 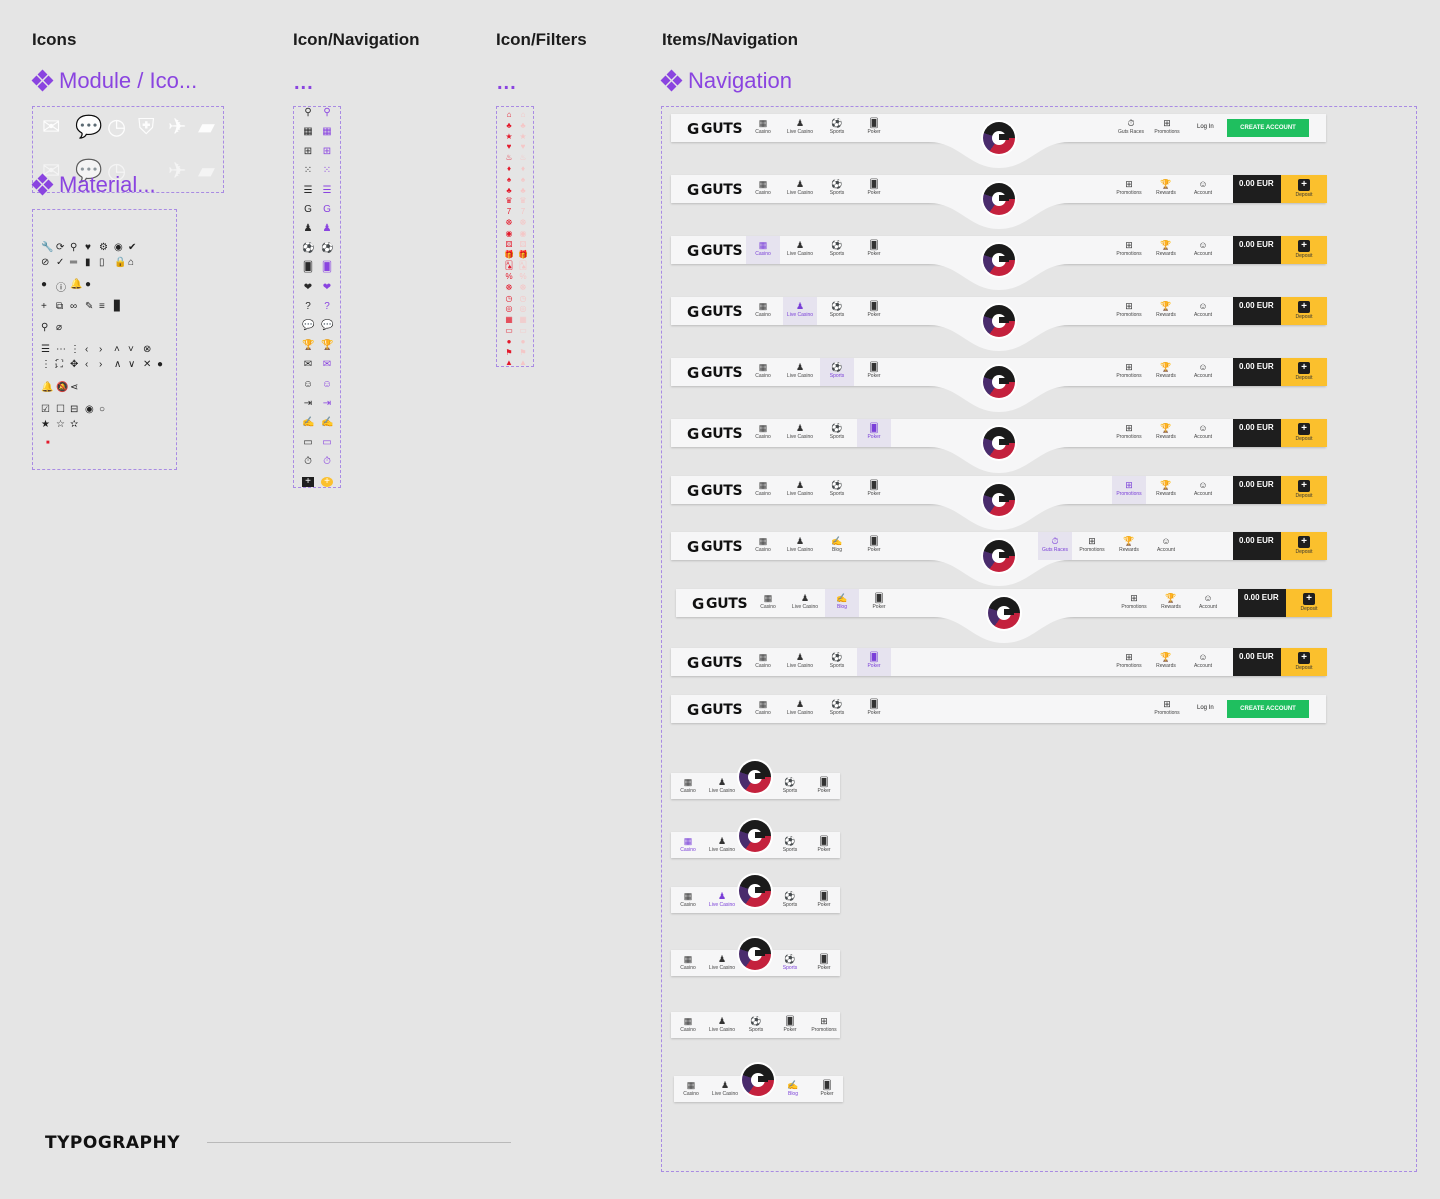 I want to click on component-title-navigation: Navigation, so click(x=726, y=81).